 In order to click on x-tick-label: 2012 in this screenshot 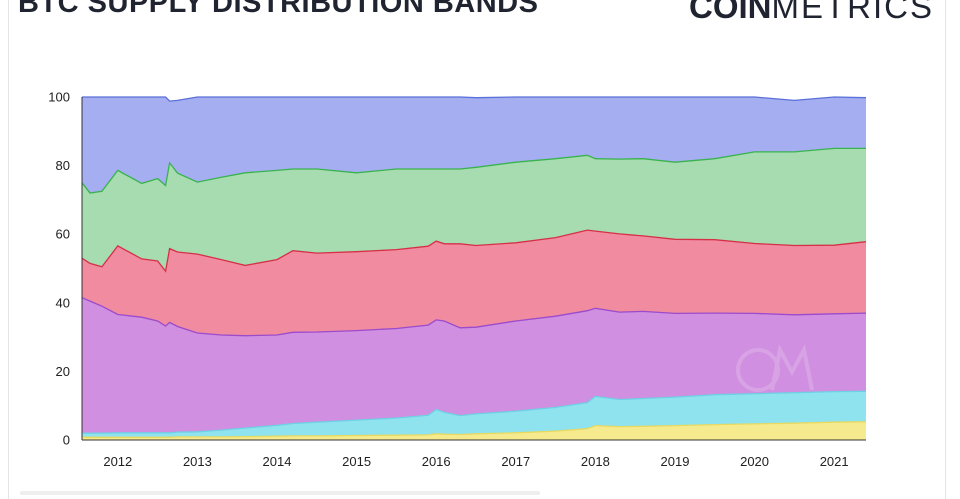, I will do `click(117, 461)`.